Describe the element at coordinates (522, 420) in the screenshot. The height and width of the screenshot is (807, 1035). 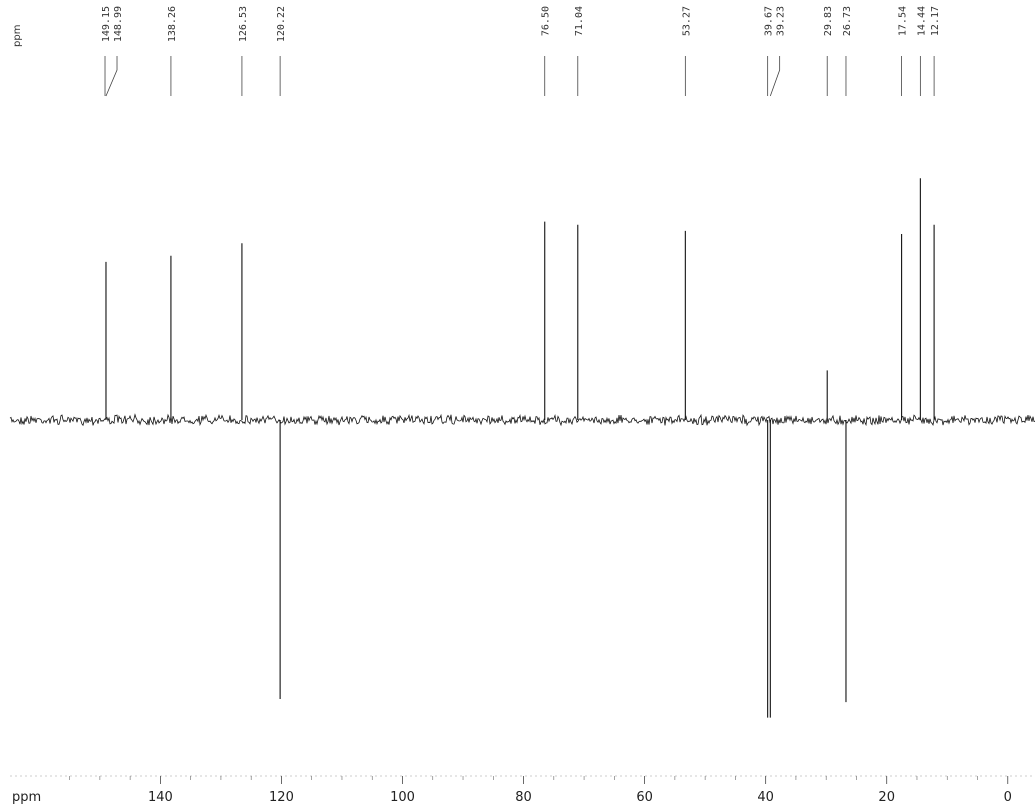
I see `spectrum-baseline-trace` at that location.